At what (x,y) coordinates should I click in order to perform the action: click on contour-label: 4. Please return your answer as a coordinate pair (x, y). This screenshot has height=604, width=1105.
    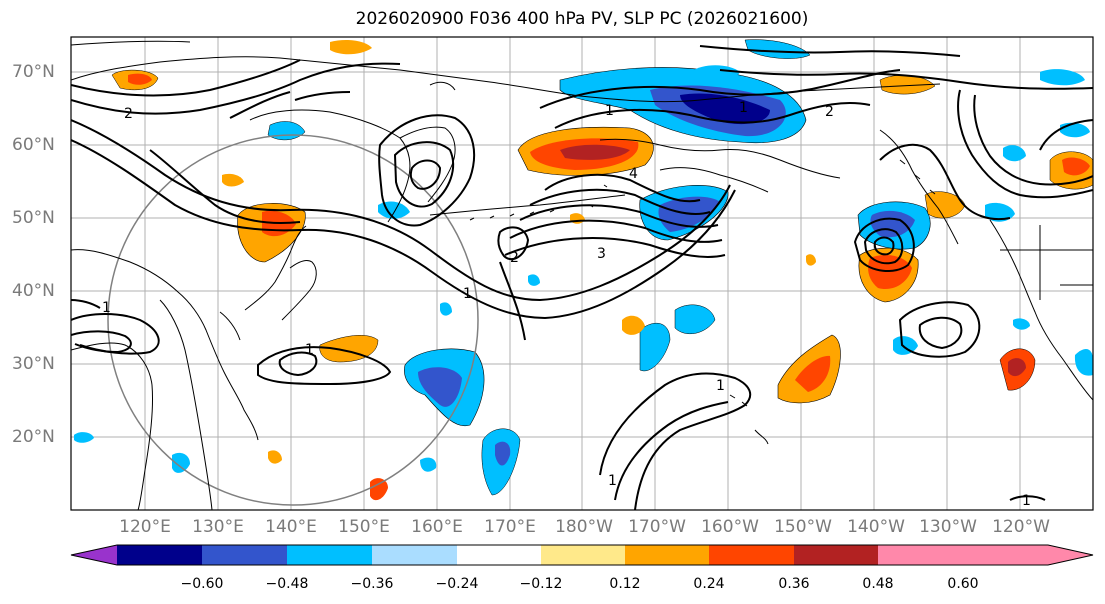
    Looking at the image, I should click on (633, 174).